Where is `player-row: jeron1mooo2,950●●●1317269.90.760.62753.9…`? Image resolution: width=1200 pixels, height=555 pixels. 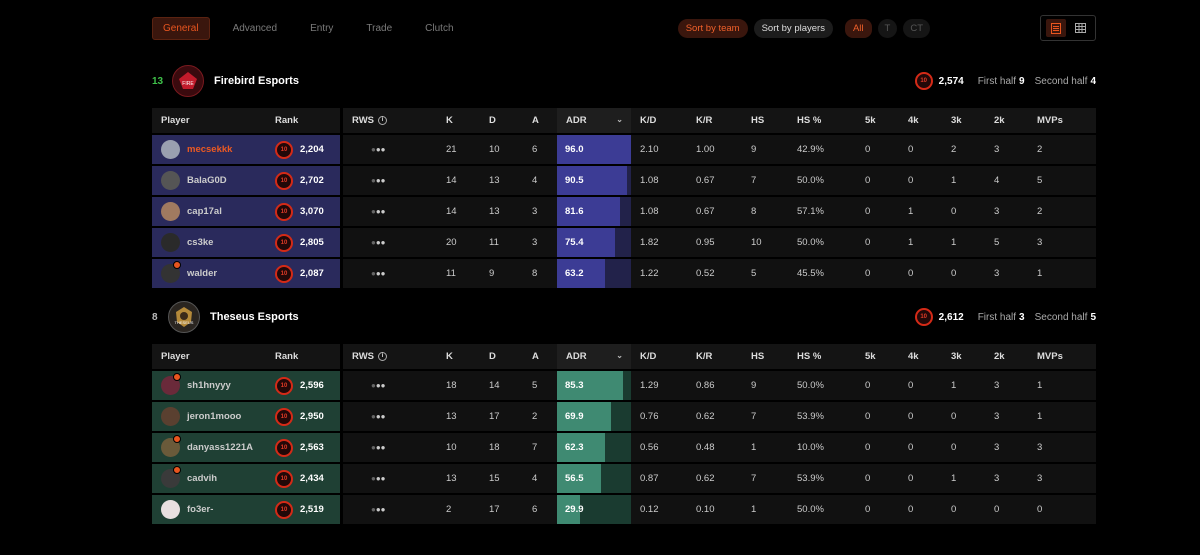
player-row: jeron1mooo2,950●●●1317269.90.760.62753.9… is located at coordinates (624, 416).